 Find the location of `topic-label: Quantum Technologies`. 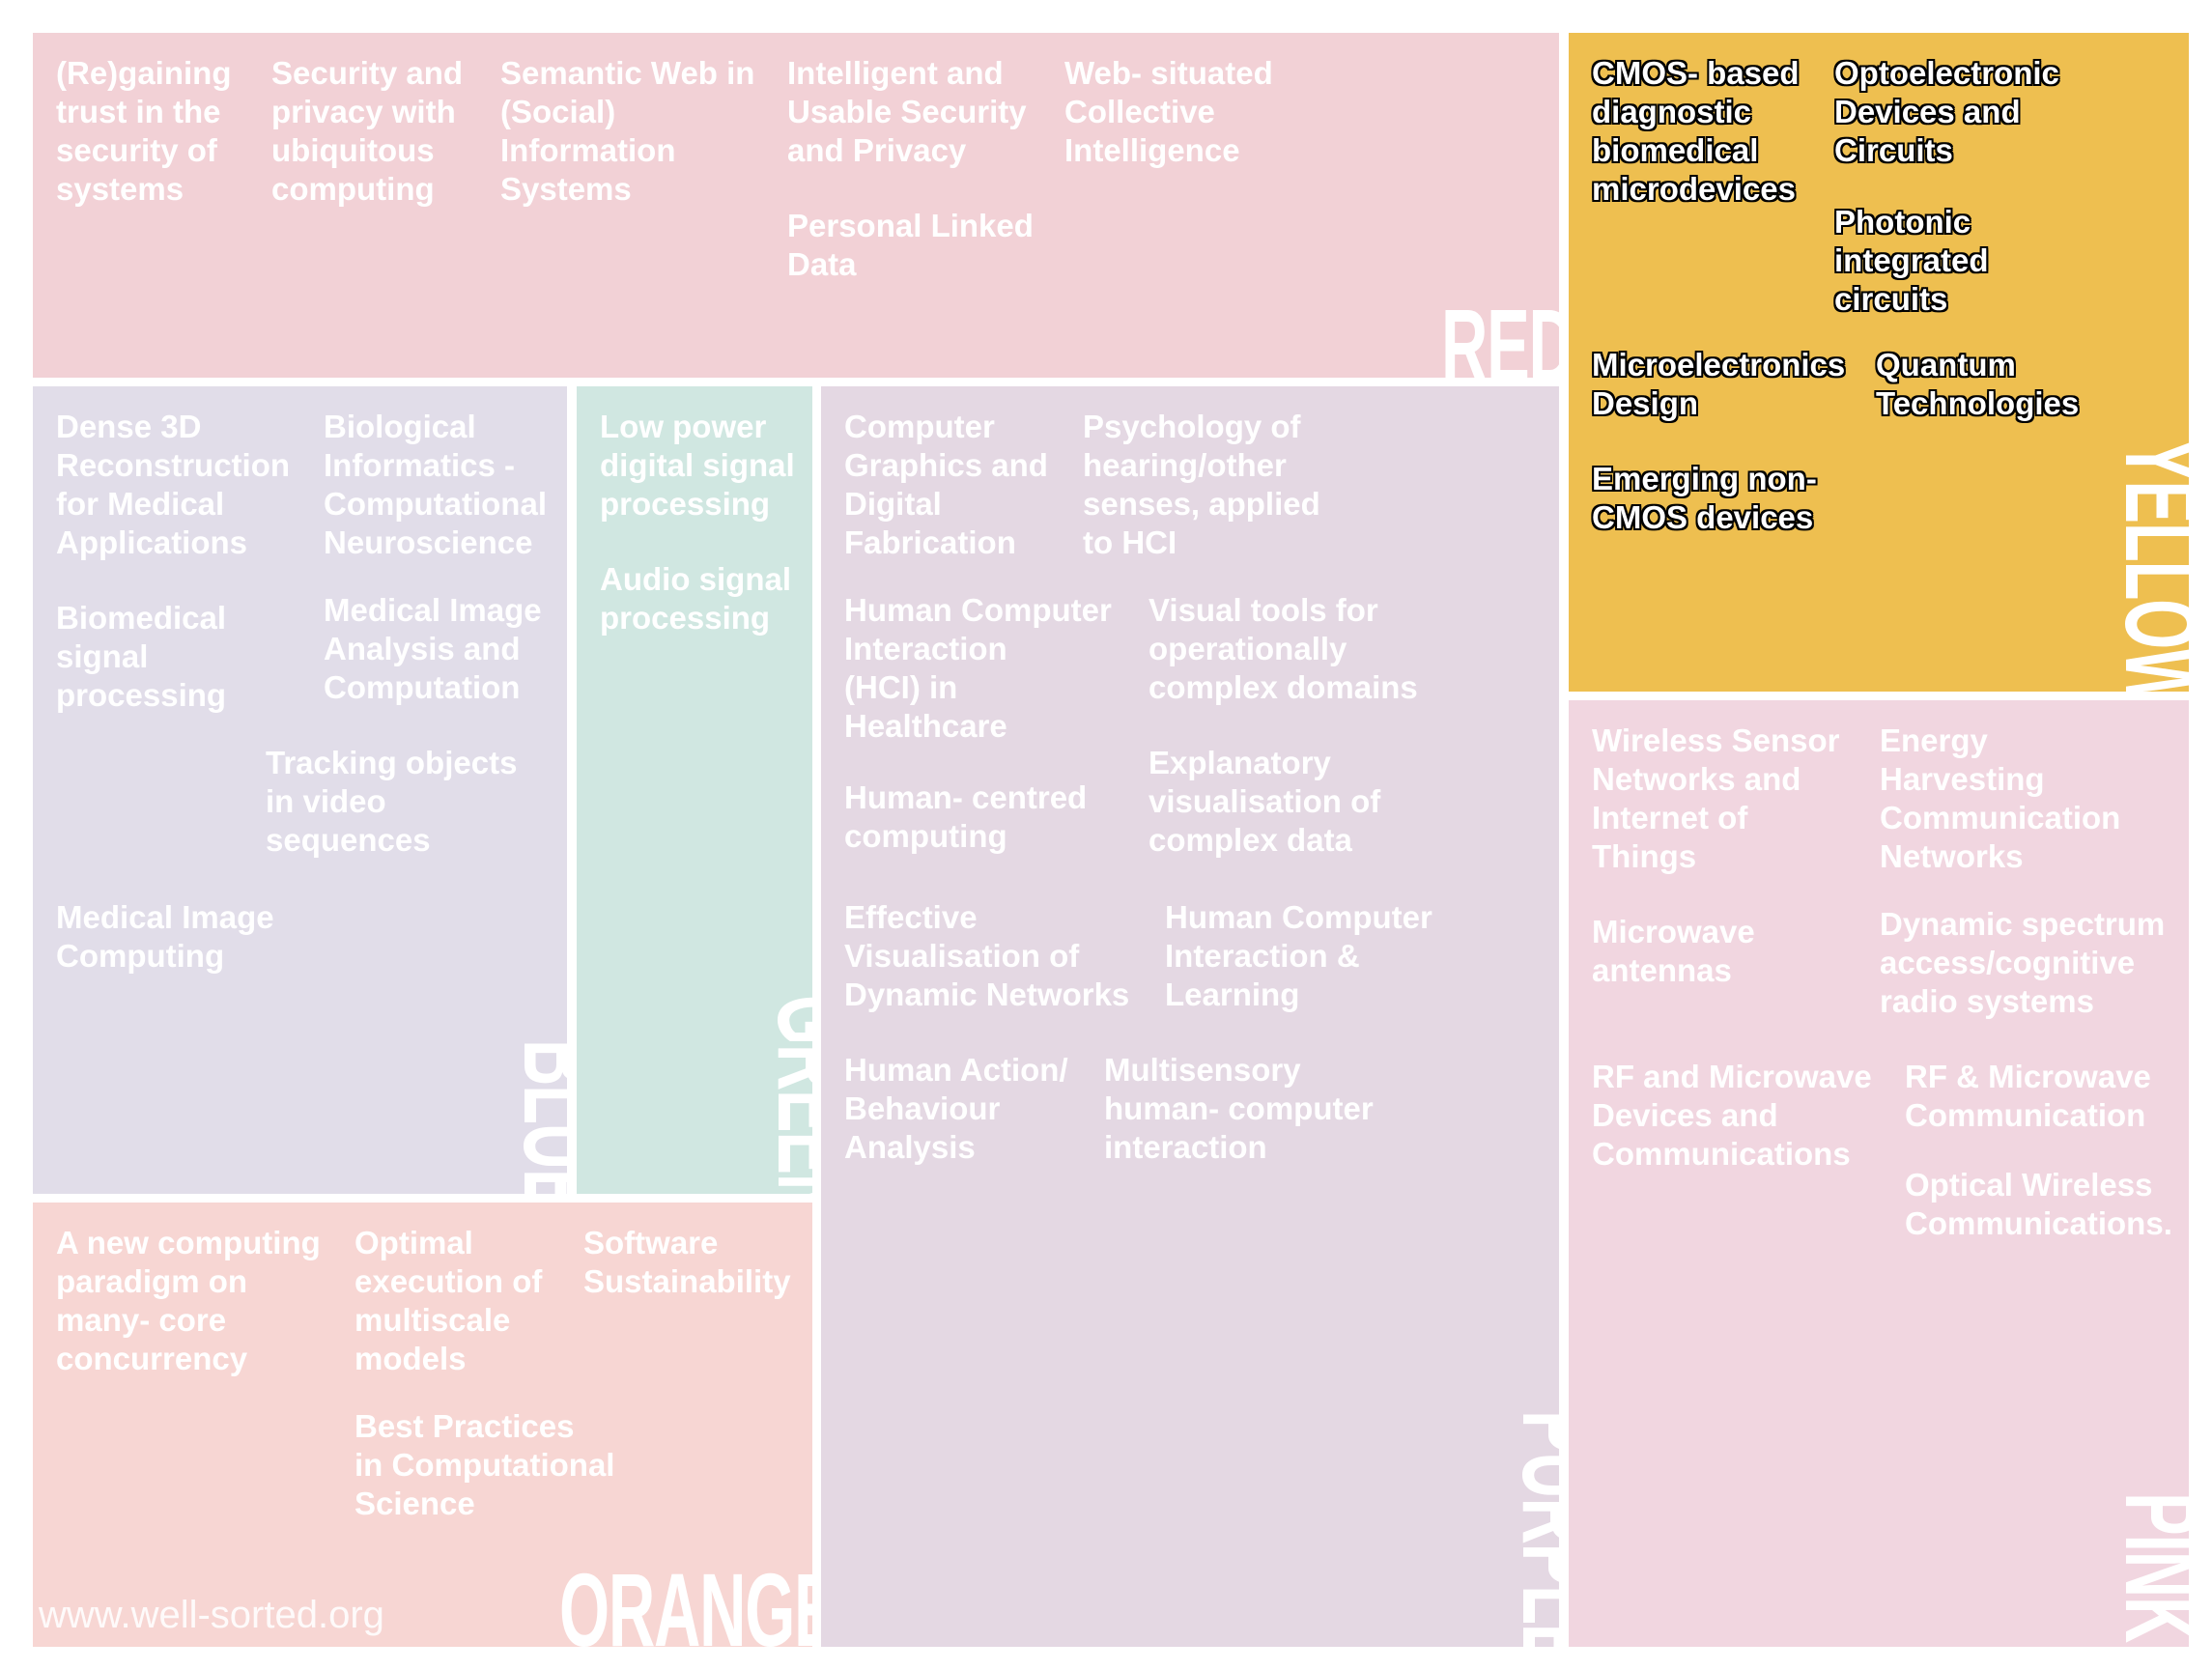

topic-label: Quantum Technologies is located at coordinates (1978, 384).